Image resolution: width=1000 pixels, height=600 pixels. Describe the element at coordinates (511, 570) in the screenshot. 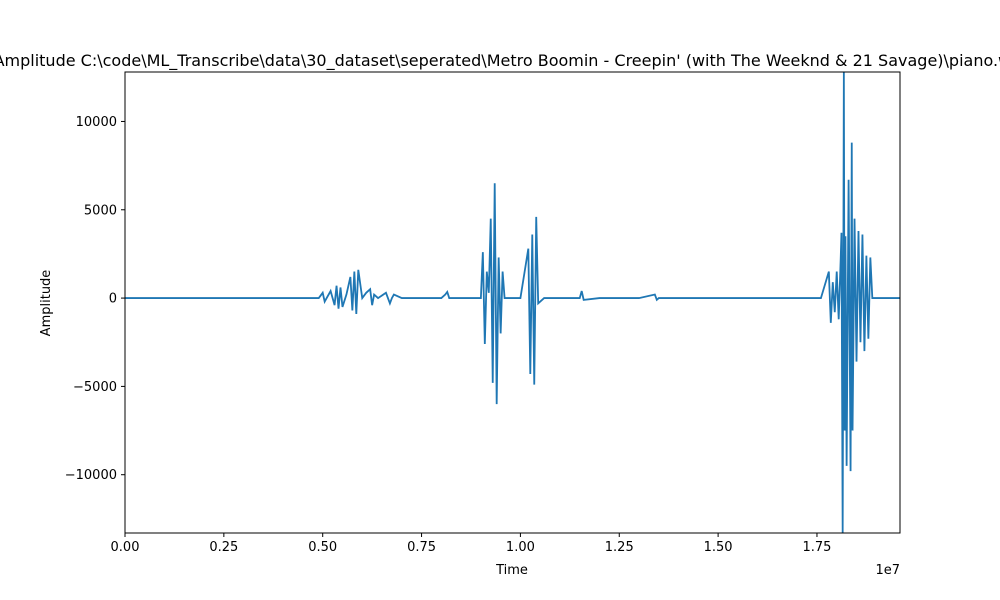

I see `x-axis-label: Time` at that location.